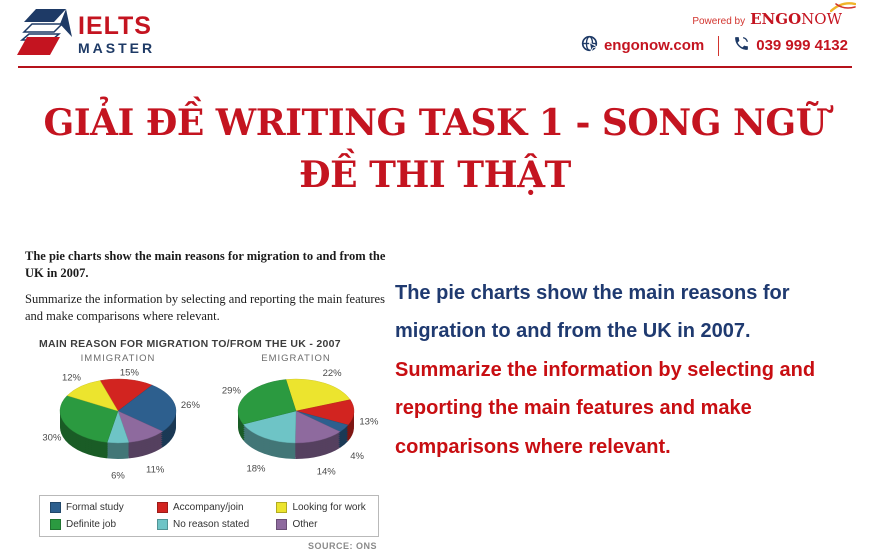  I want to click on svg-text: 14%, so click(327, 471).